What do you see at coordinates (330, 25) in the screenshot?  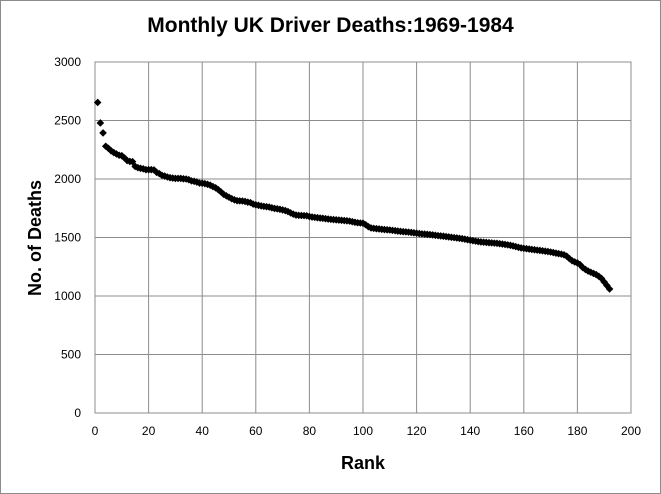 I see `chart-title: Monthly UK Driver Deaths:1969-1984` at bounding box center [330, 25].